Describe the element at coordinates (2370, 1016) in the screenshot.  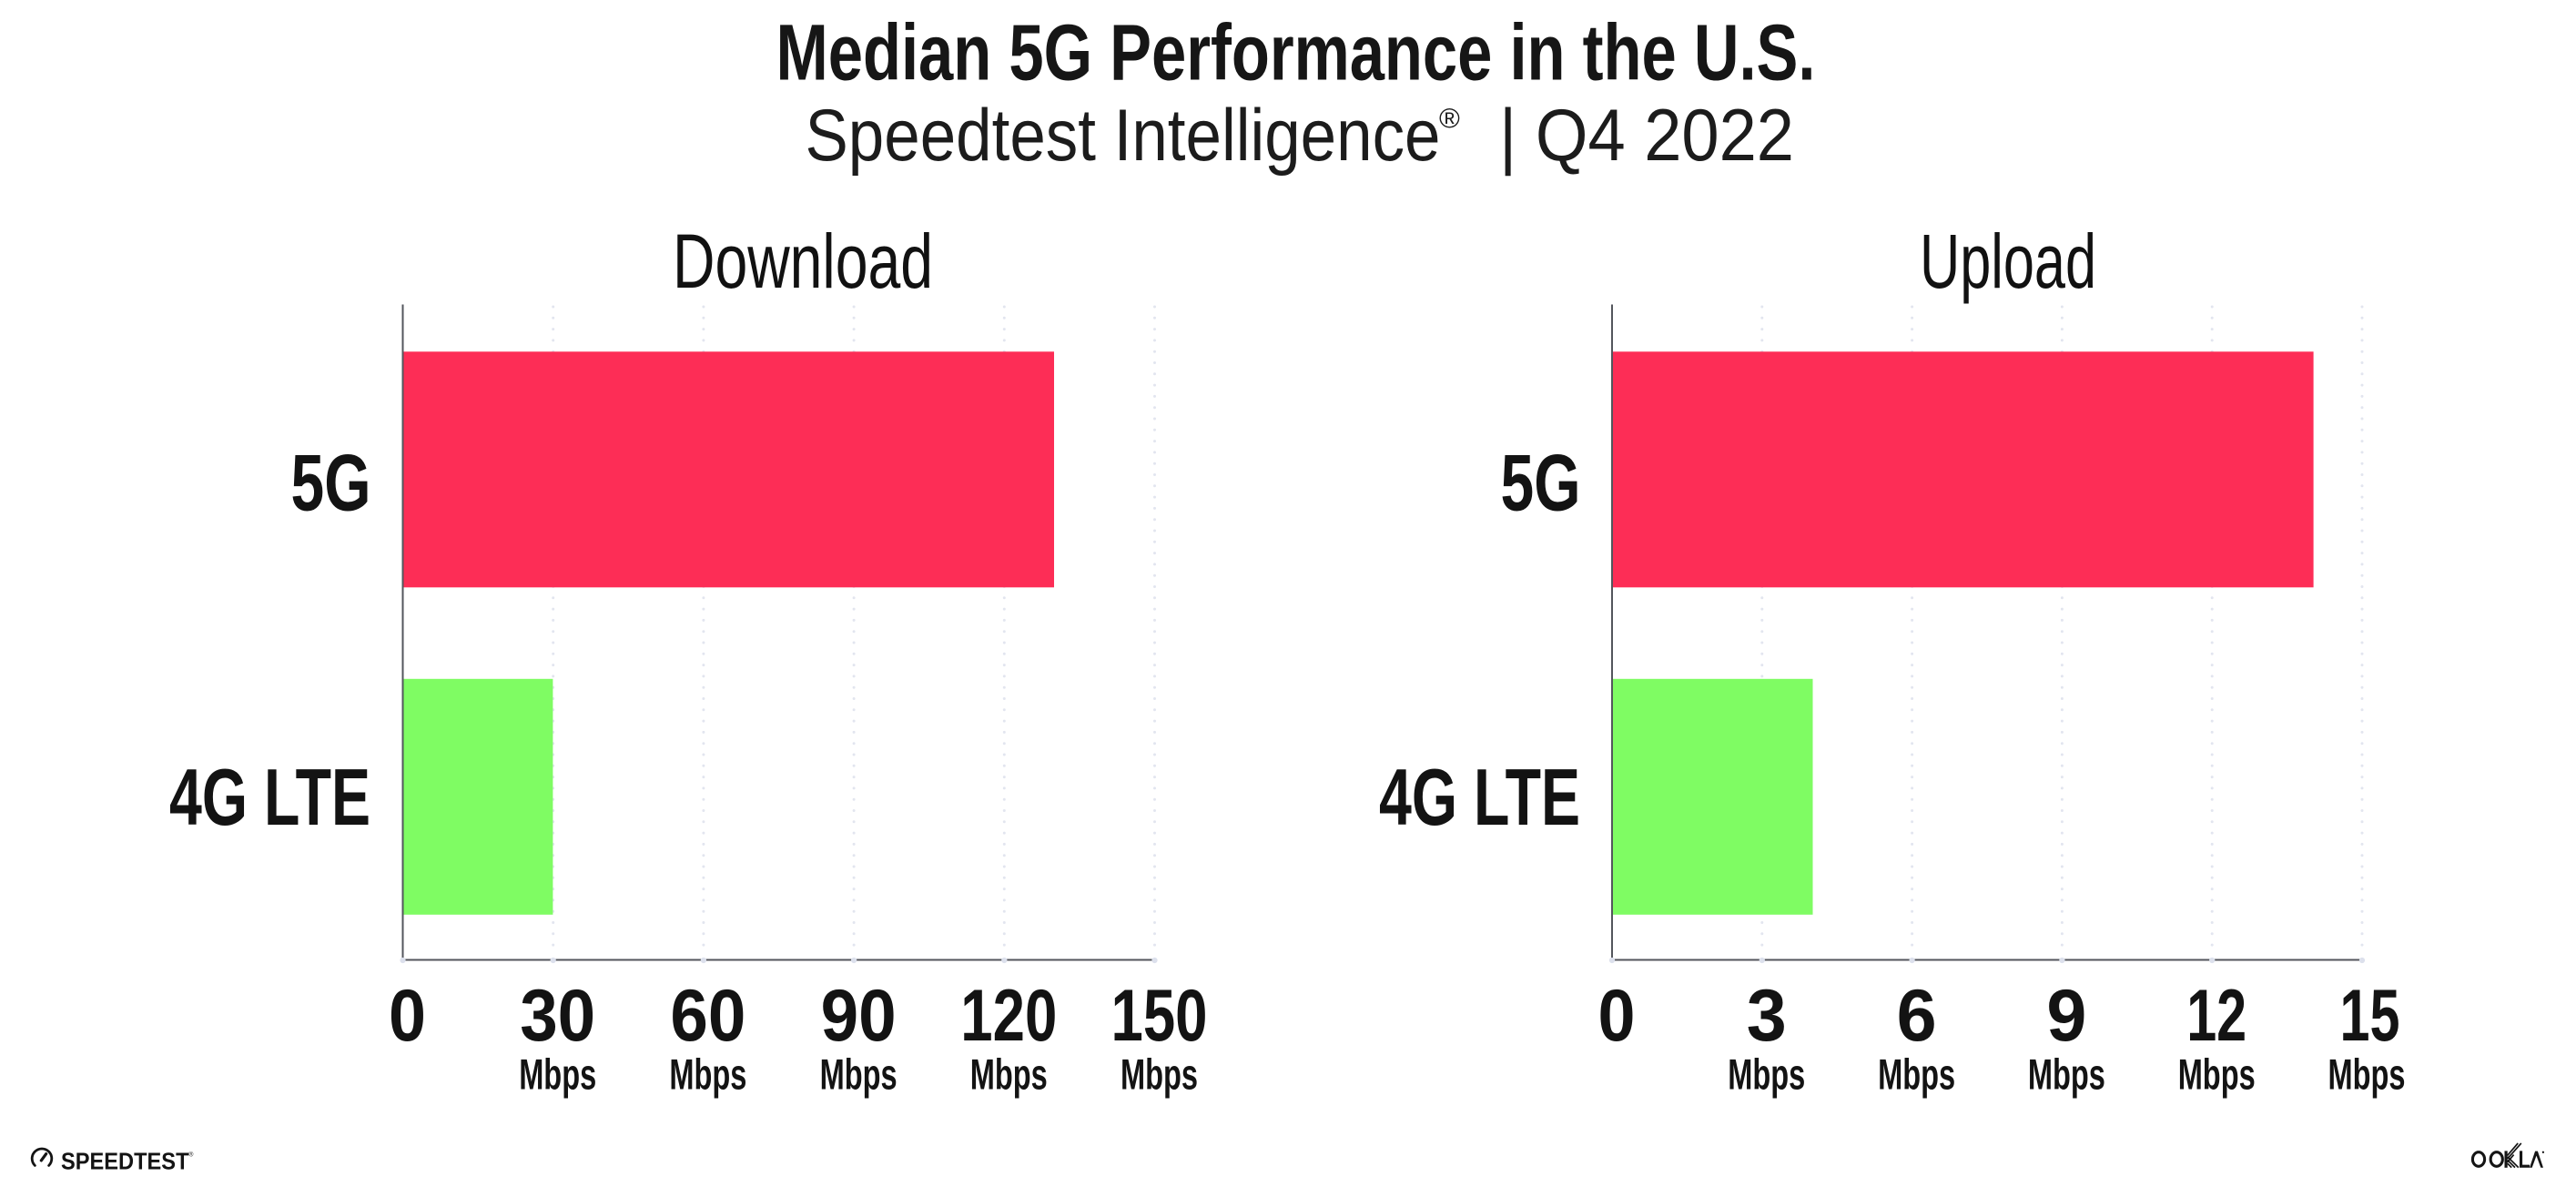
I see `svg-text: 15` at that location.